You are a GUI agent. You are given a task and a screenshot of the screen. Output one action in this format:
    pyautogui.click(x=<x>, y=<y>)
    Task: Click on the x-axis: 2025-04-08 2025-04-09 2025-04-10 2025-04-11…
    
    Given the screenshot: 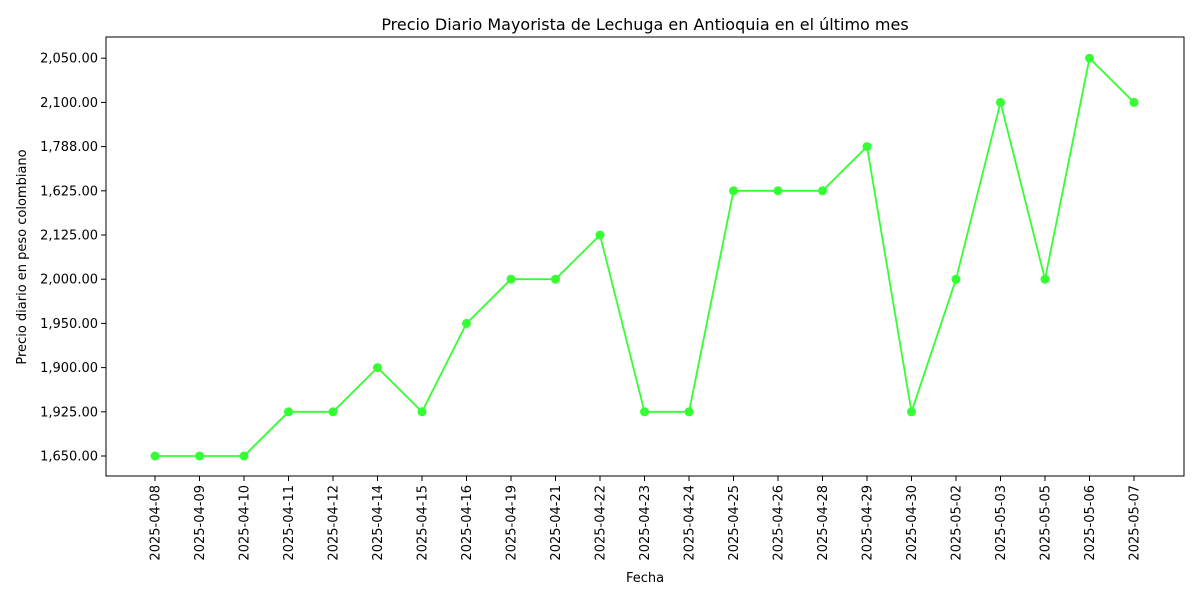 What is the action you would take?
    pyautogui.click(x=646, y=518)
    